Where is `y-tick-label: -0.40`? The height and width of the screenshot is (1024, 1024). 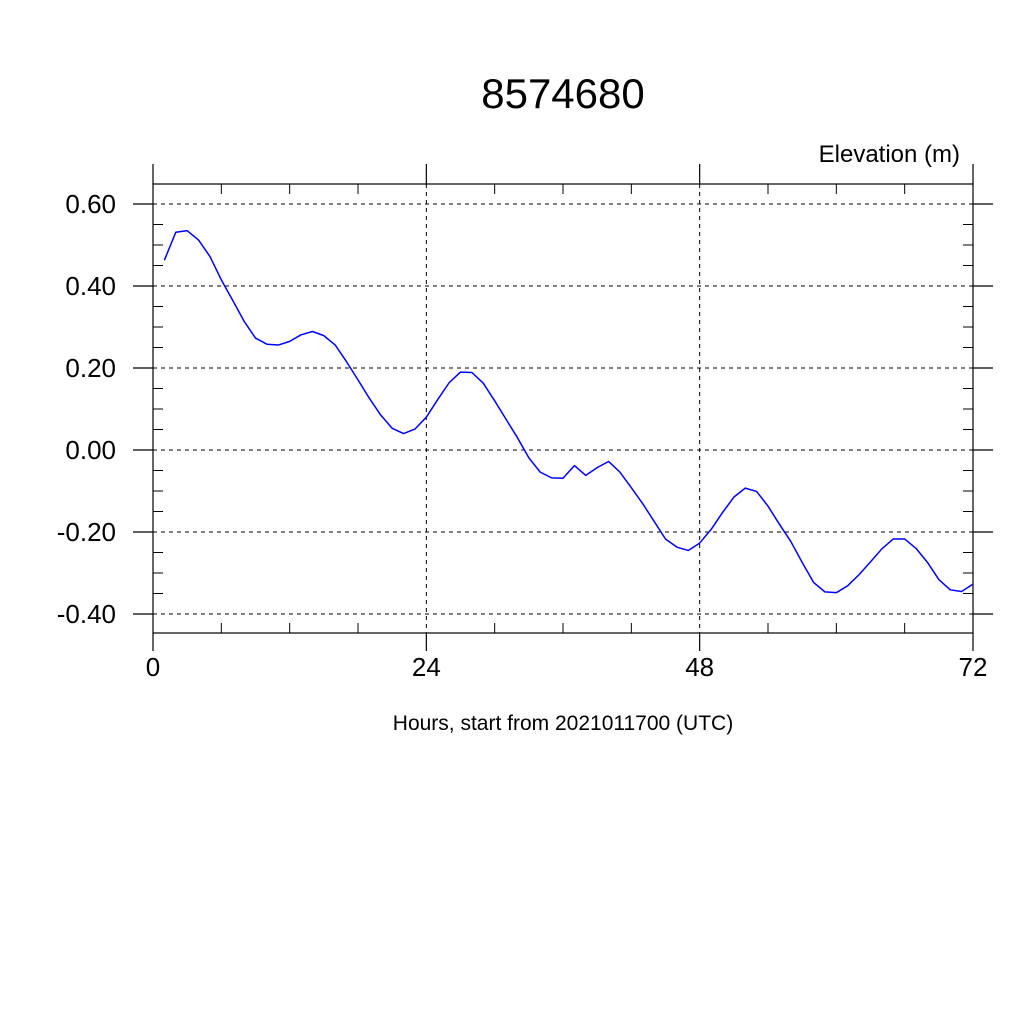 y-tick-label: -0.40 is located at coordinates (86, 614).